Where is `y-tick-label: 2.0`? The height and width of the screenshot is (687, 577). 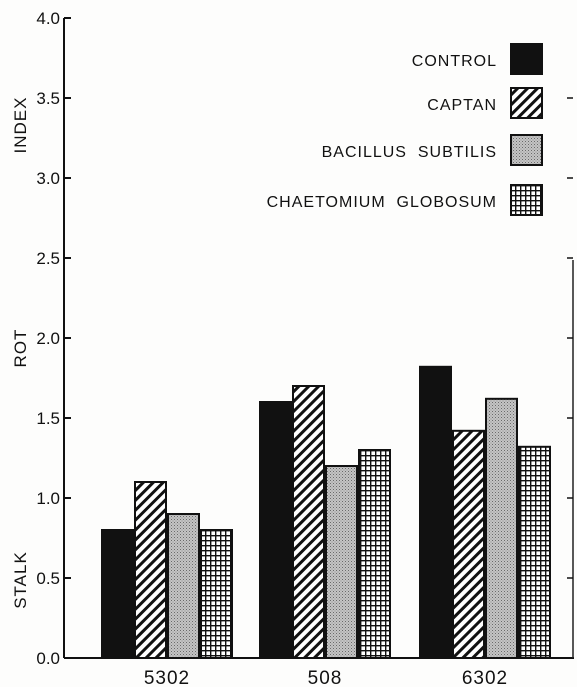 y-tick-label: 2.0 is located at coordinates (48, 338).